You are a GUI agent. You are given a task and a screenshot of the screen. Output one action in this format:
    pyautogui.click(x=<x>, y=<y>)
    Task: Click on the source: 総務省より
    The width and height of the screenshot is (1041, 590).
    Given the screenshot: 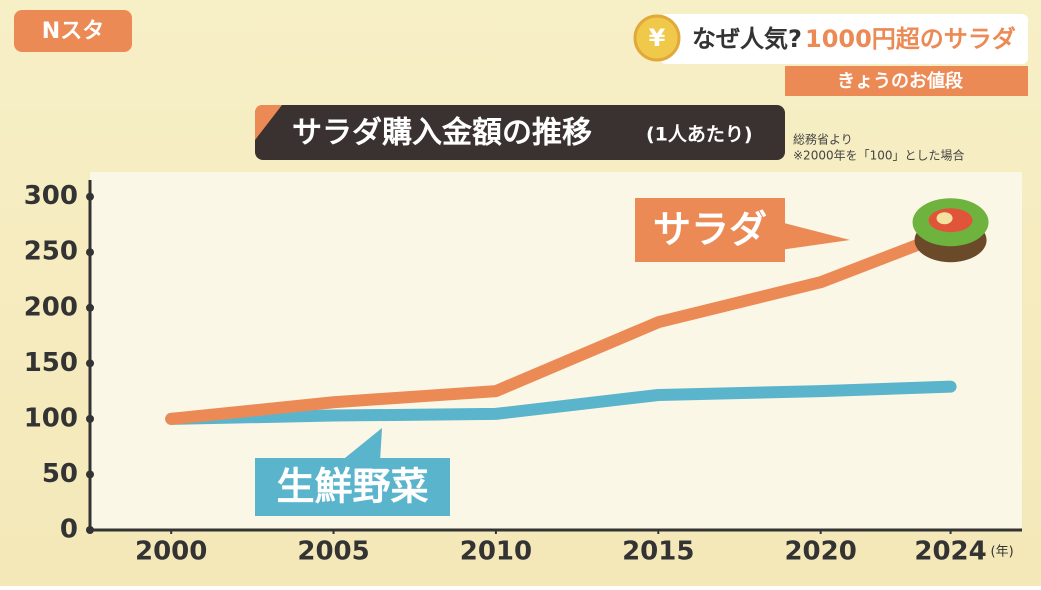 What is the action you would take?
    pyautogui.click(x=823, y=140)
    